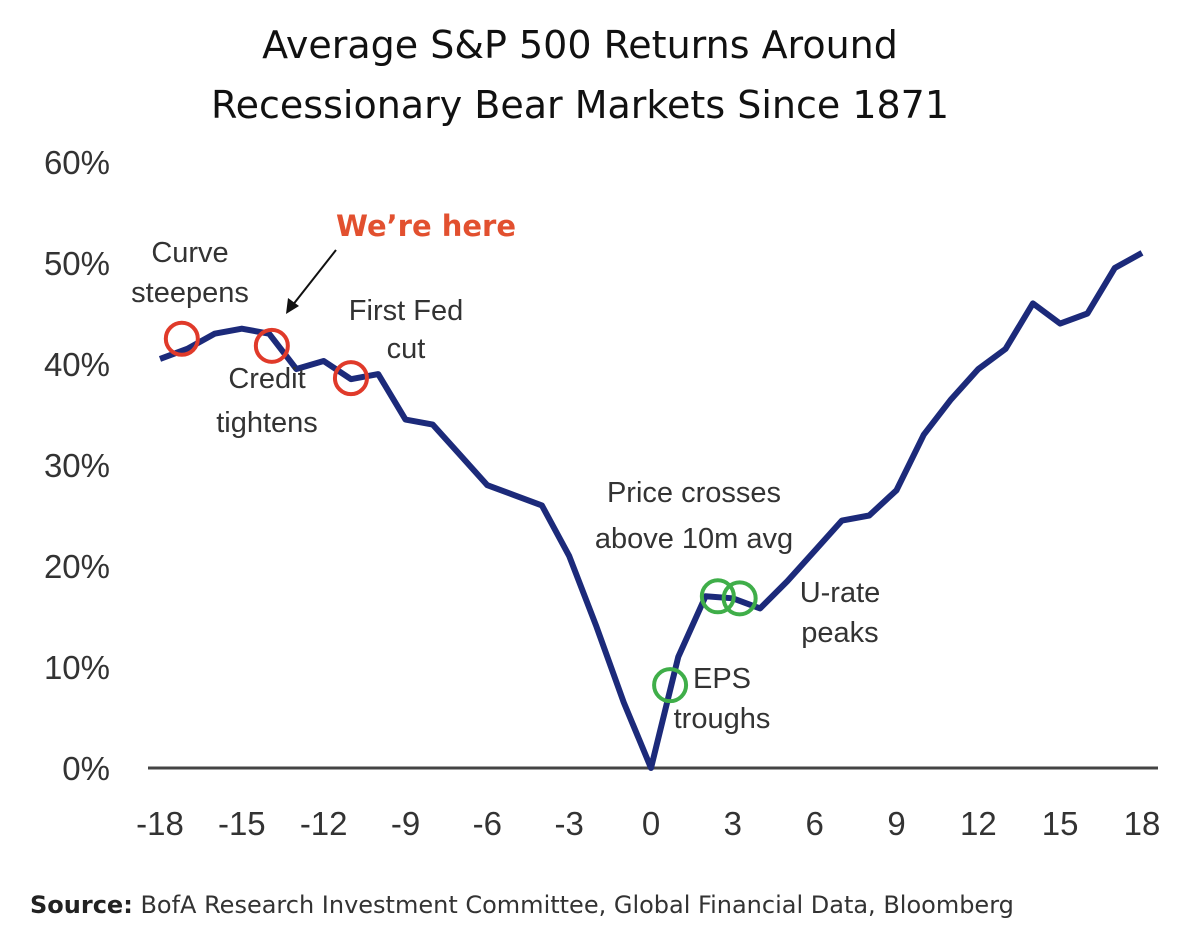 Image resolution: width=1200 pixels, height=925 pixels. Describe the element at coordinates (242, 823) in the screenshot. I see `x-tick-label: -15` at that location.